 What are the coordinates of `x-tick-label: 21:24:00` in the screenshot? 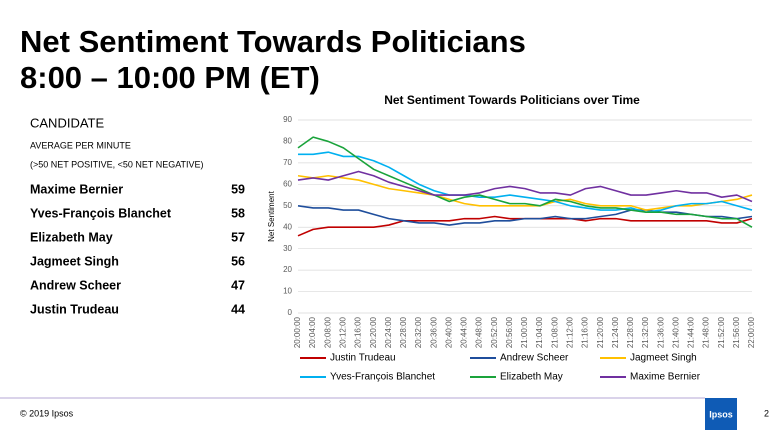 It's located at (615, 332).